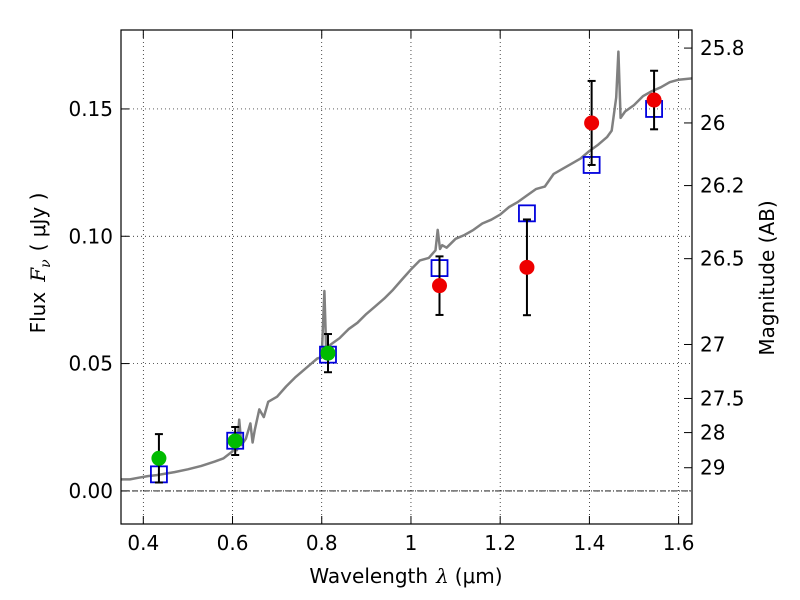 This screenshot has height=600, width=800. I want to click on x-axis-title-prefix: Wavelength, so click(368, 576).